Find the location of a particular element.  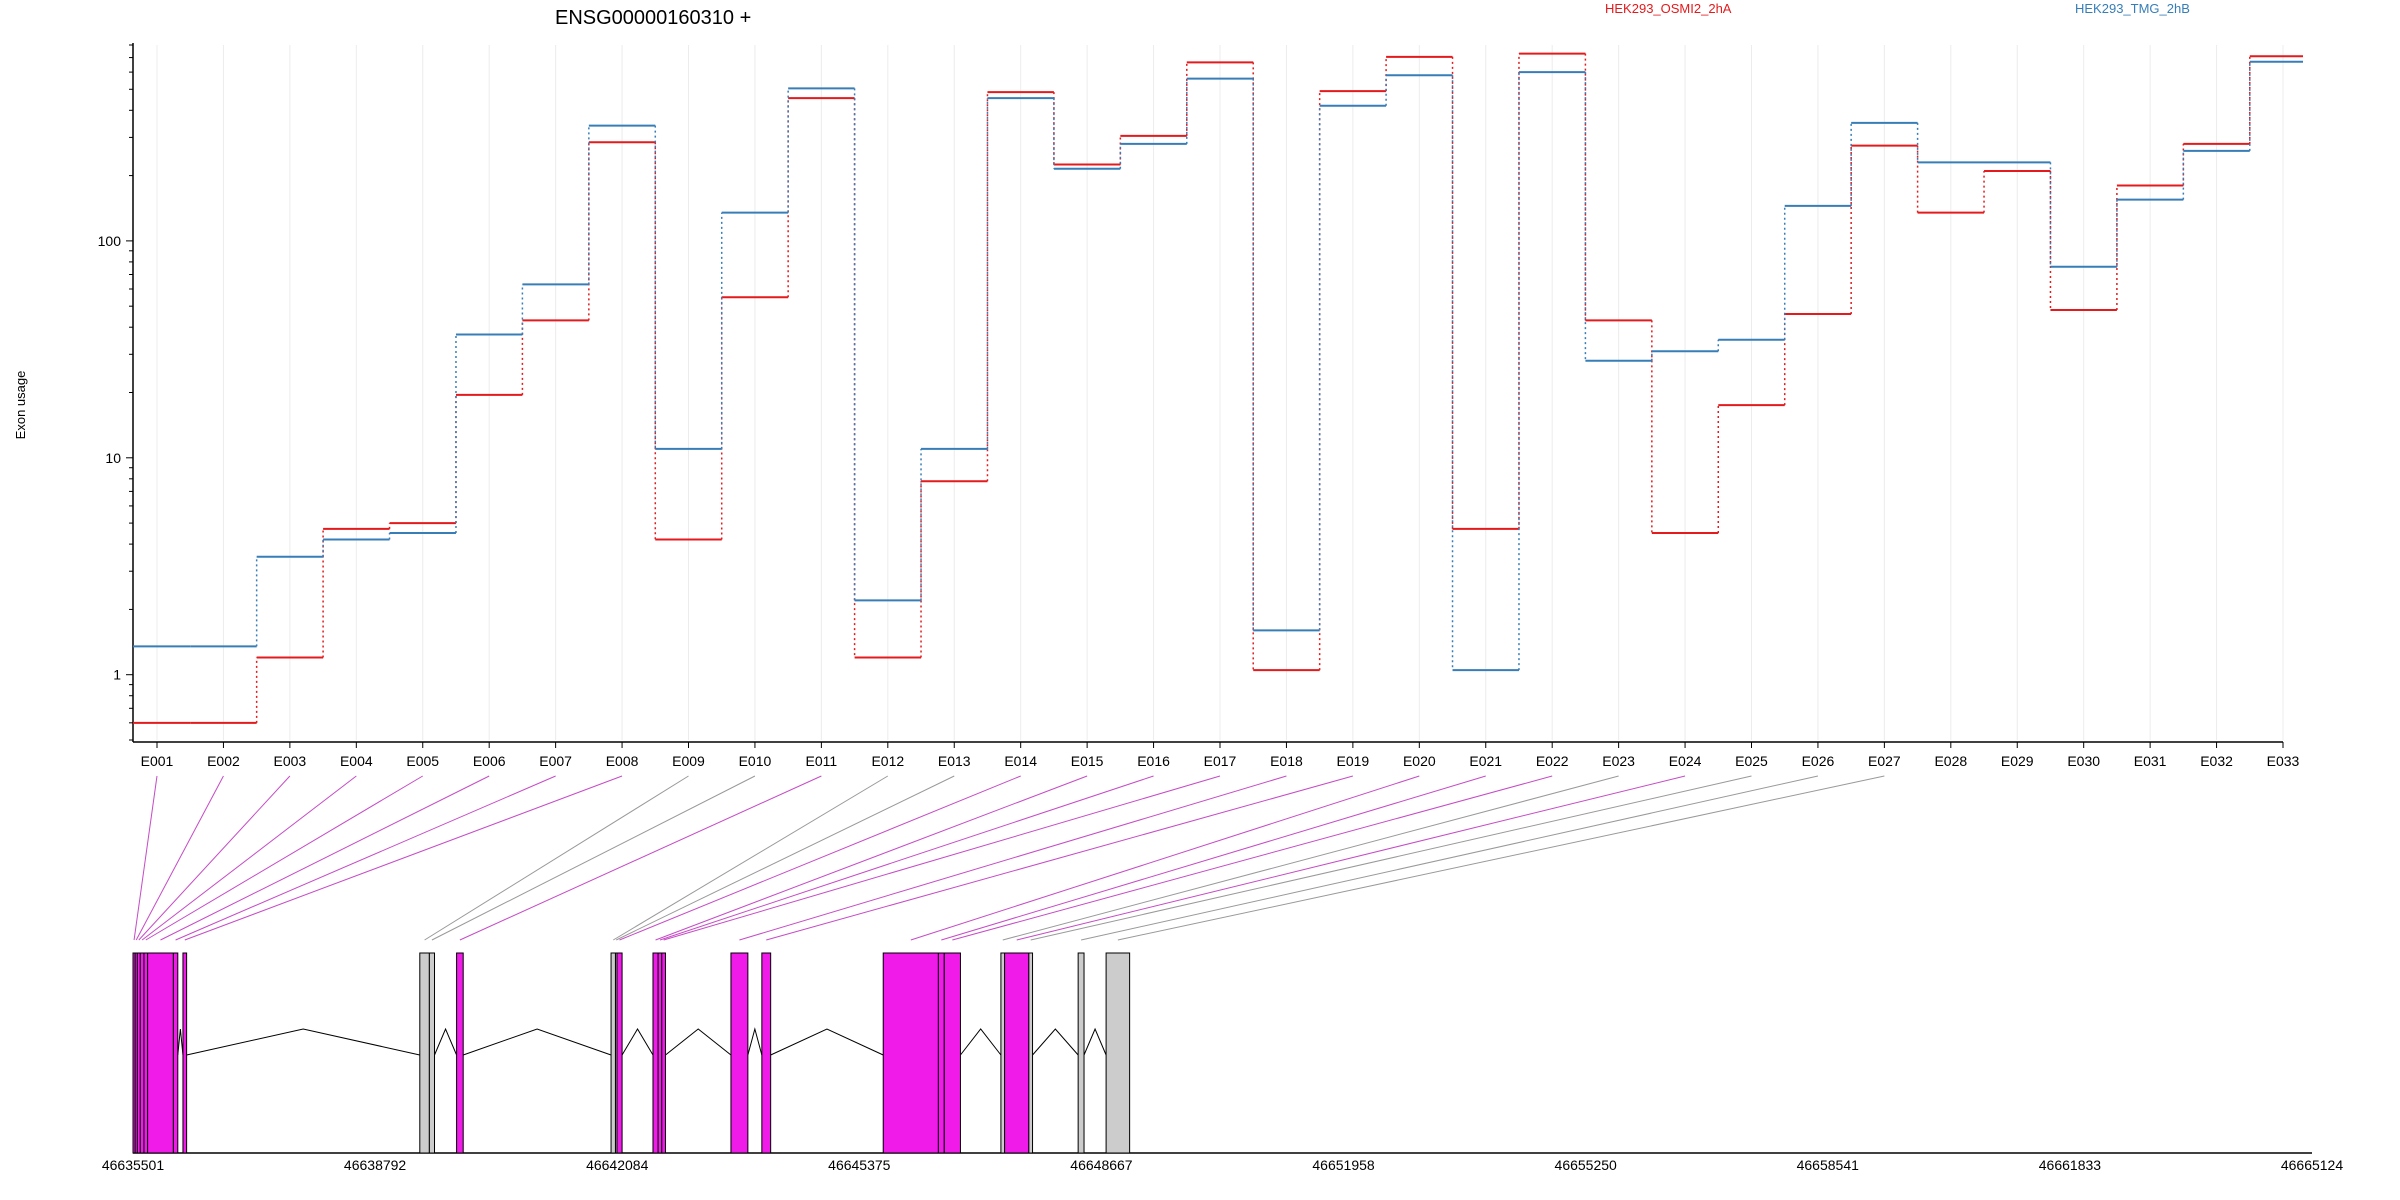

connector-E026 is located at coordinates (1449, 858).